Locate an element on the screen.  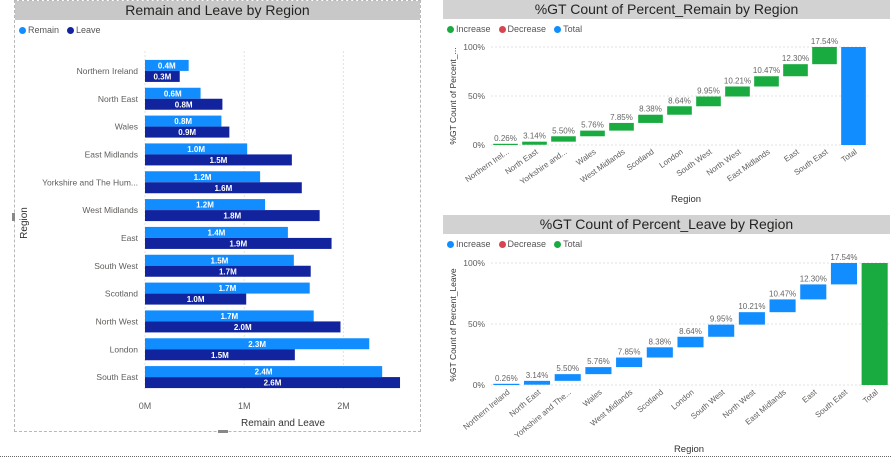
legend-item-remain: Remain is located at coordinates (39, 30).